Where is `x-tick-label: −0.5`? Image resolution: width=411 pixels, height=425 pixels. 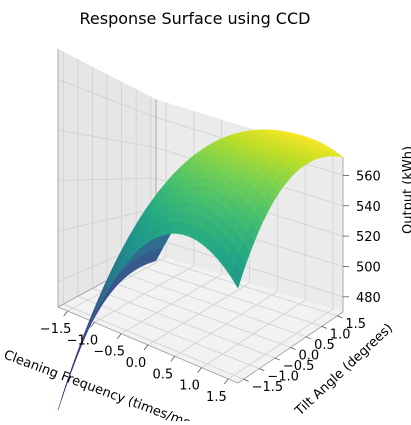
x-tick-label: −0.5 is located at coordinates (109, 352).